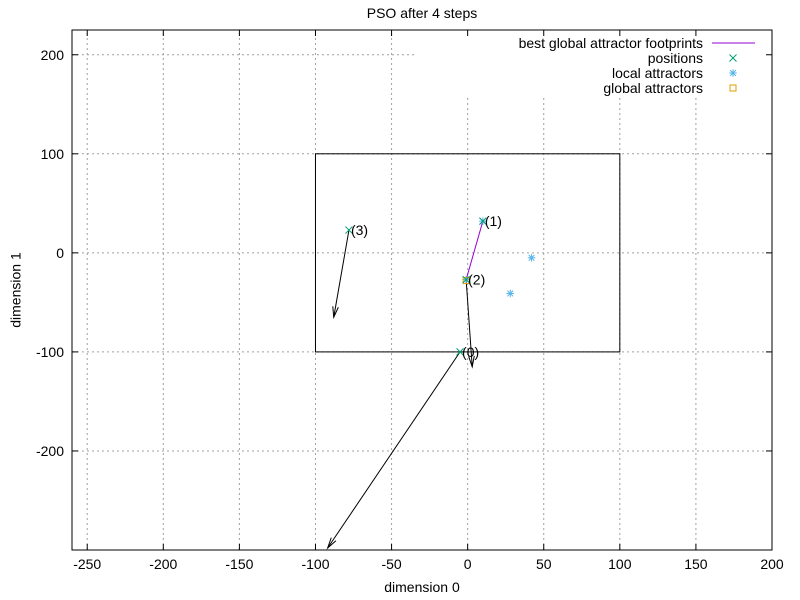 This screenshot has height=600, width=800. Describe the element at coordinates (657, 73) in the screenshot. I see `legend-label: local attractors` at that location.